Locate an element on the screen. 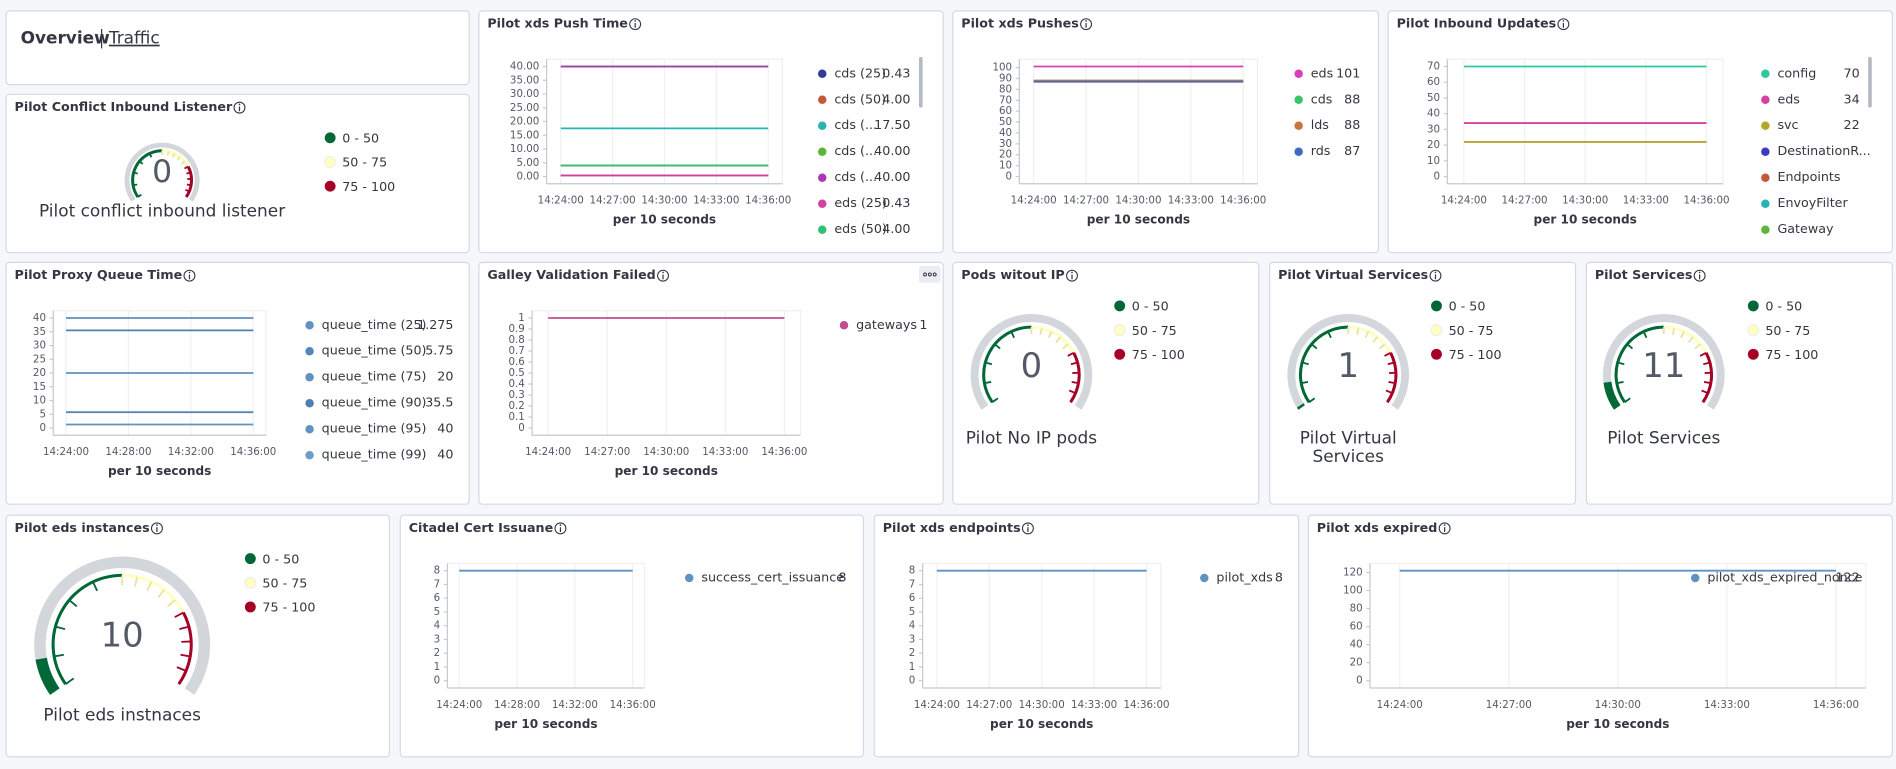 Image resolution: width=1896 pixels, height=769 pixels. legend-value: 5.75 is located at coordinates (439, 350).